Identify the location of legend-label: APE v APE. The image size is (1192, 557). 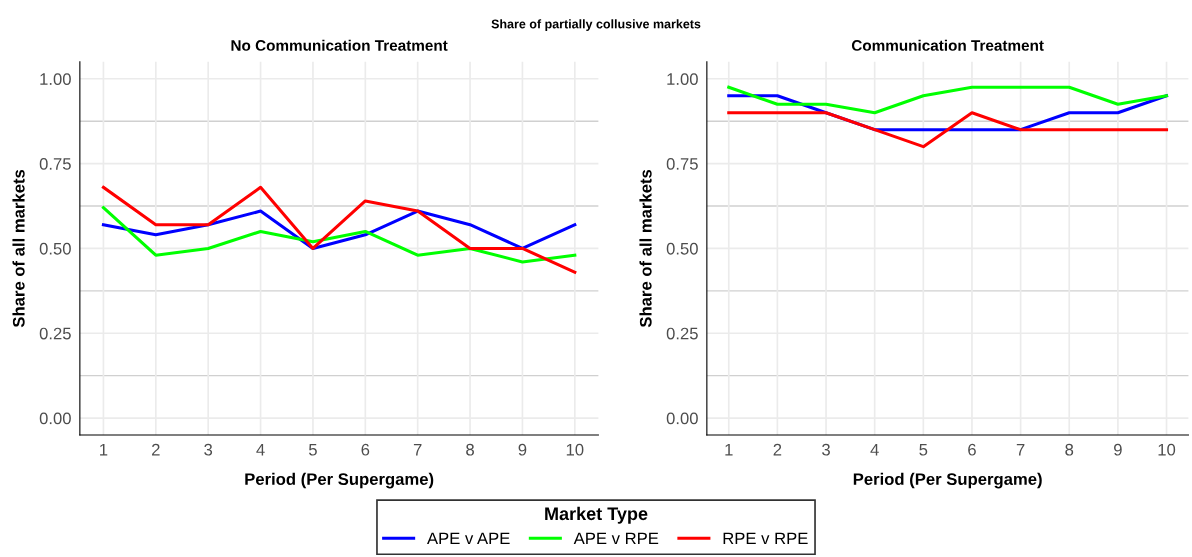
(468, 538).